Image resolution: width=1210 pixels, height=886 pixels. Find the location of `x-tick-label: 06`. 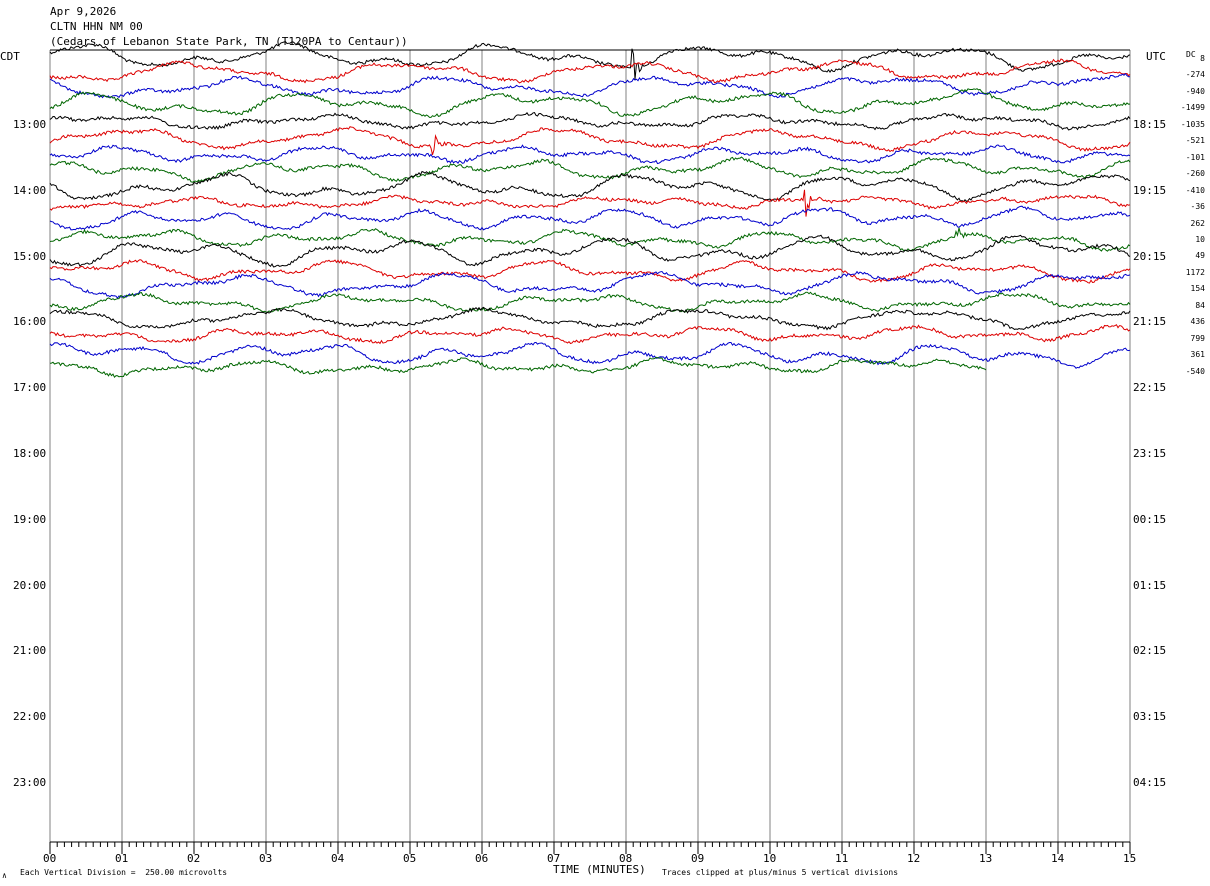

x-tick-label: 06 is located at coordinates (482, 858).